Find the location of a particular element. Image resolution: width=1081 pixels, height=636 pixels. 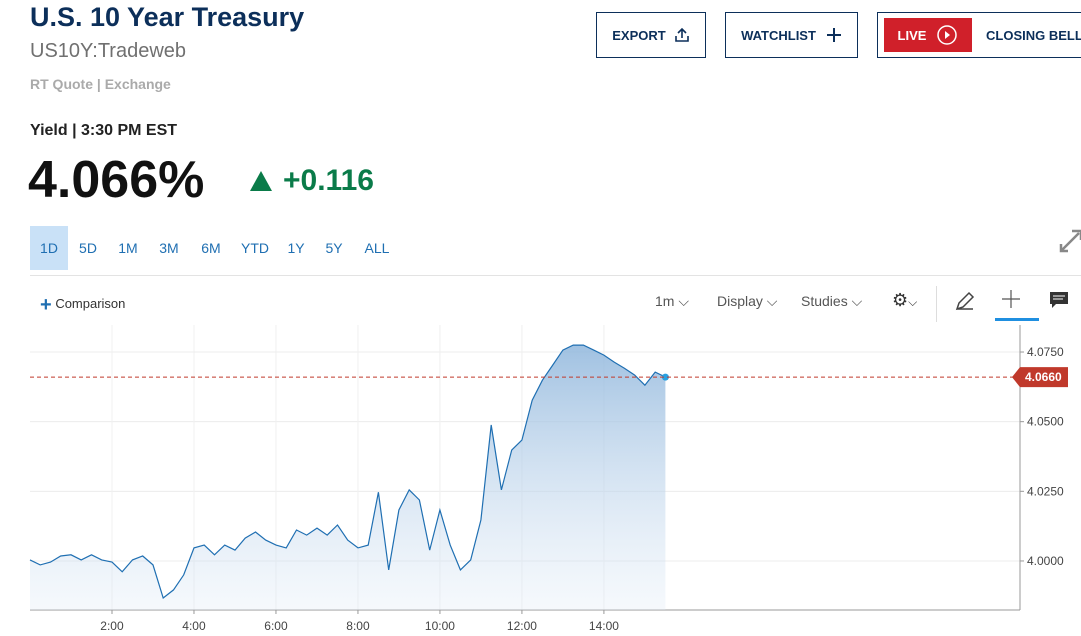

studies-label: Studies is located at coordinates (824, 301).